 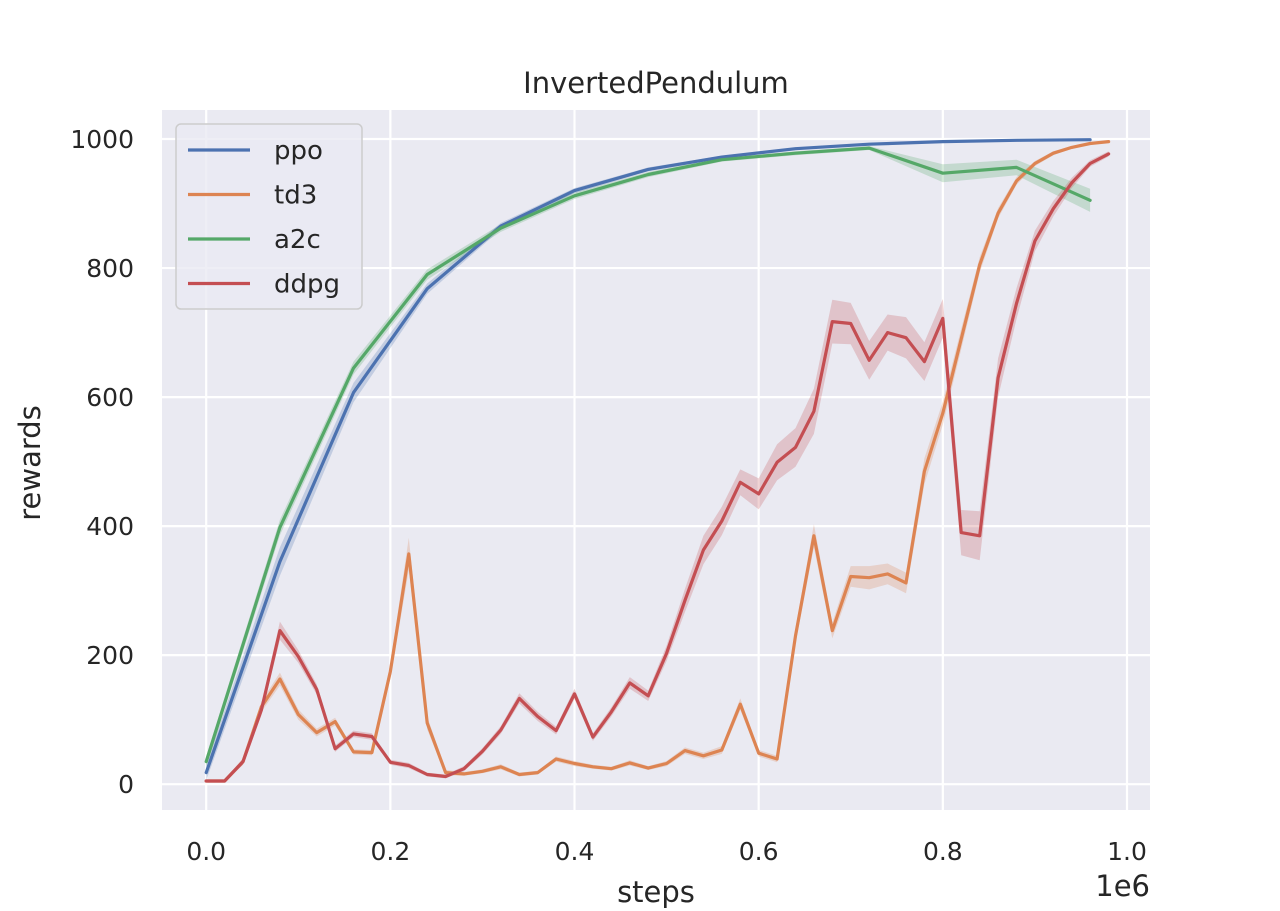 What do you see at coordinates (110, 397) in the screenshot?
I see `y-tick-label: 600` at bounding box center [110, 397].